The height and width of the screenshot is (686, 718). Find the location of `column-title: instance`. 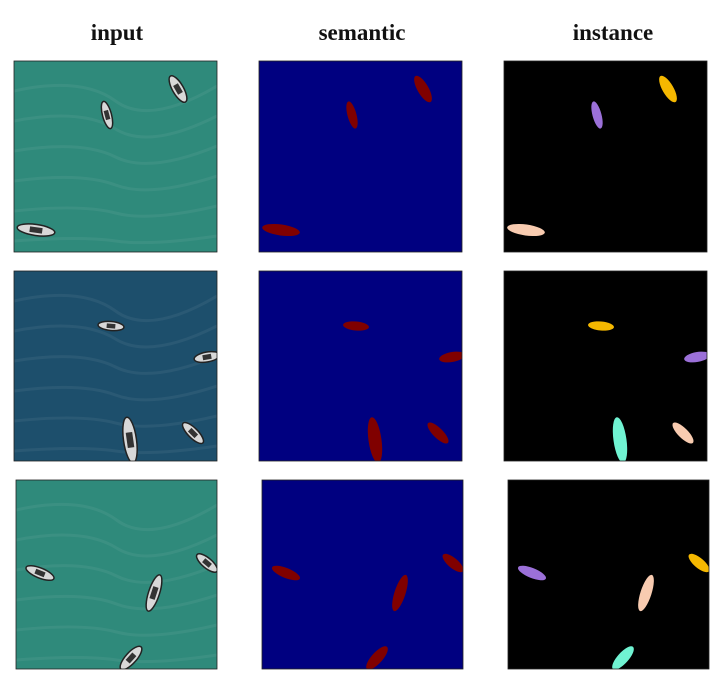

column-title: instance is located at coordinates (613, 32).